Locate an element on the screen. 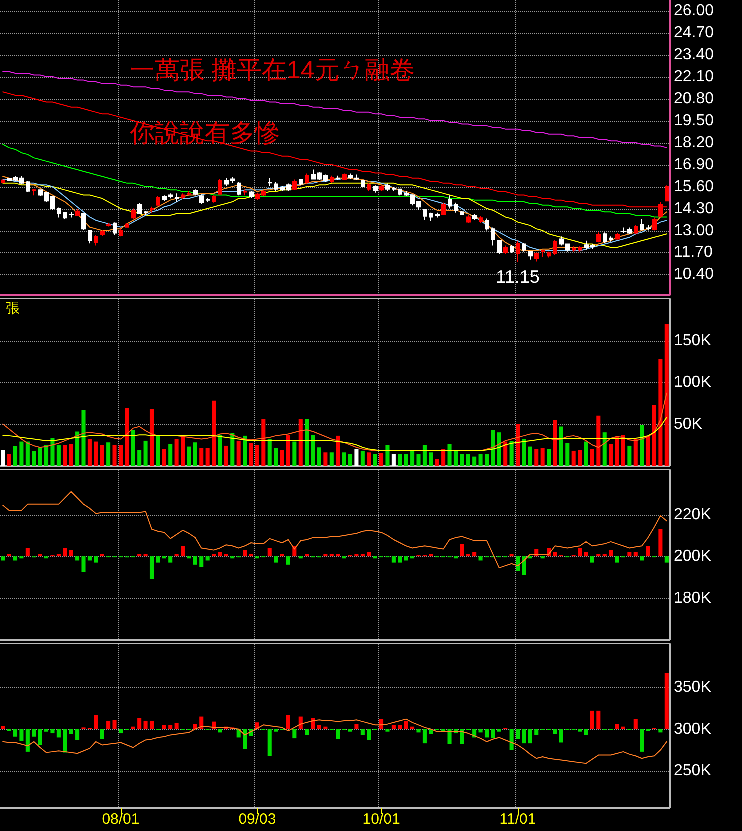  y-axis-title: 張 is located at coordinates (13, 308).